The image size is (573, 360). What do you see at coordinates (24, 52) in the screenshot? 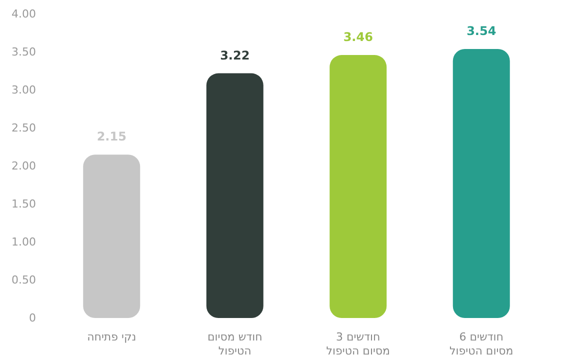
I see `y-tick-label: 3.50` at bounding box center [24, 52].